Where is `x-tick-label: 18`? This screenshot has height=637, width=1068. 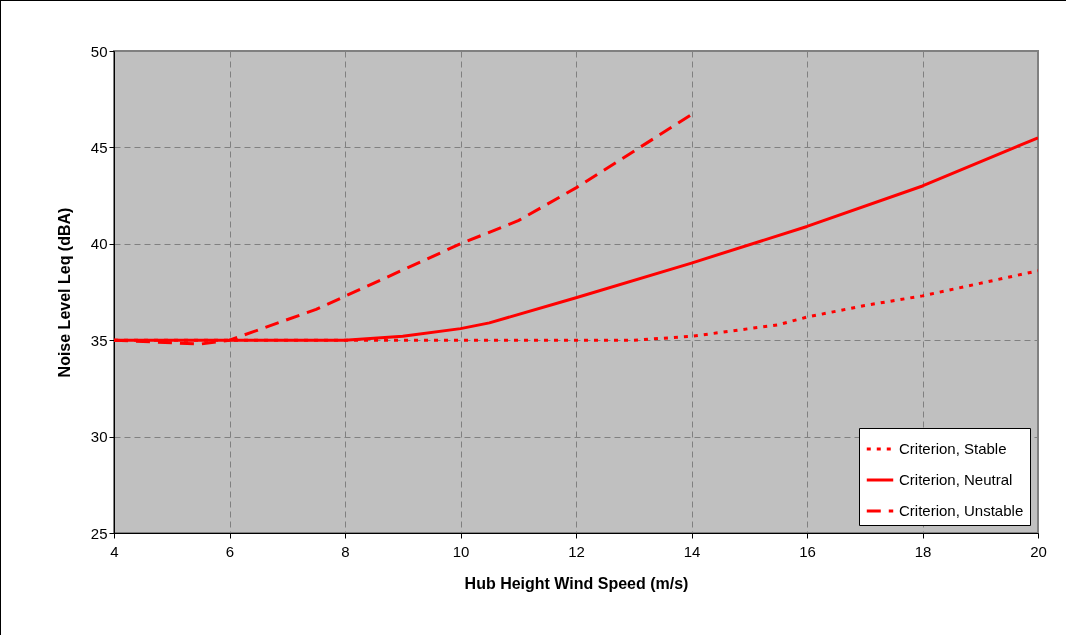 x-tick-label: 18 is located at coordinates (923, 551).